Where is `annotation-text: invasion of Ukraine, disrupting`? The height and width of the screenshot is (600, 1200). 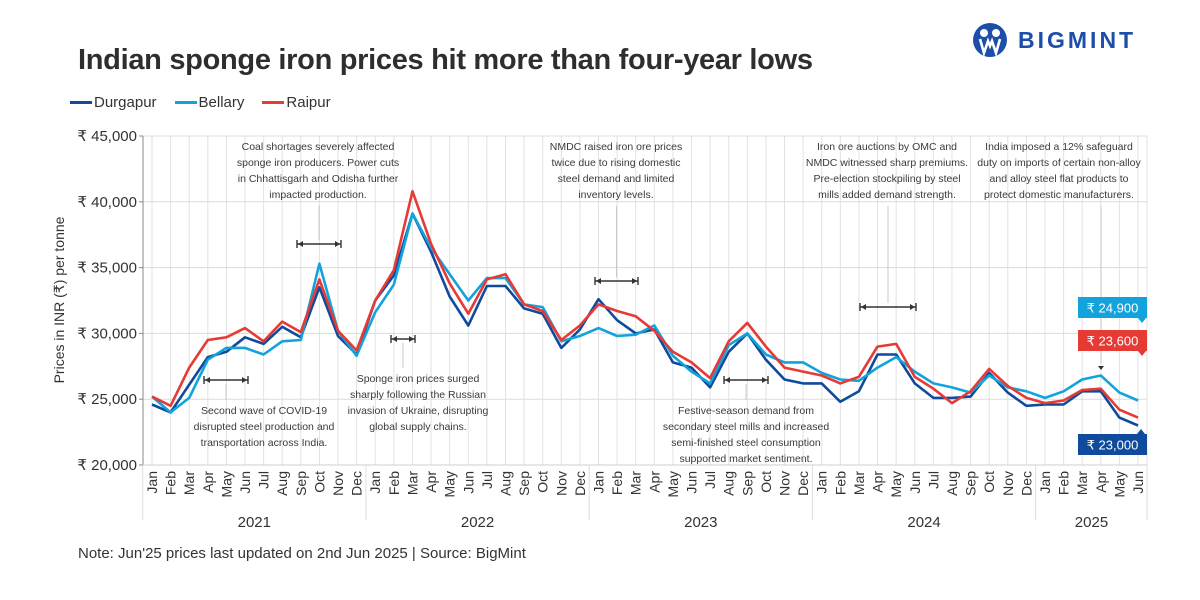
annotation-text: invasion of Ukraine, disrupting is located at coordinates (418, 411).